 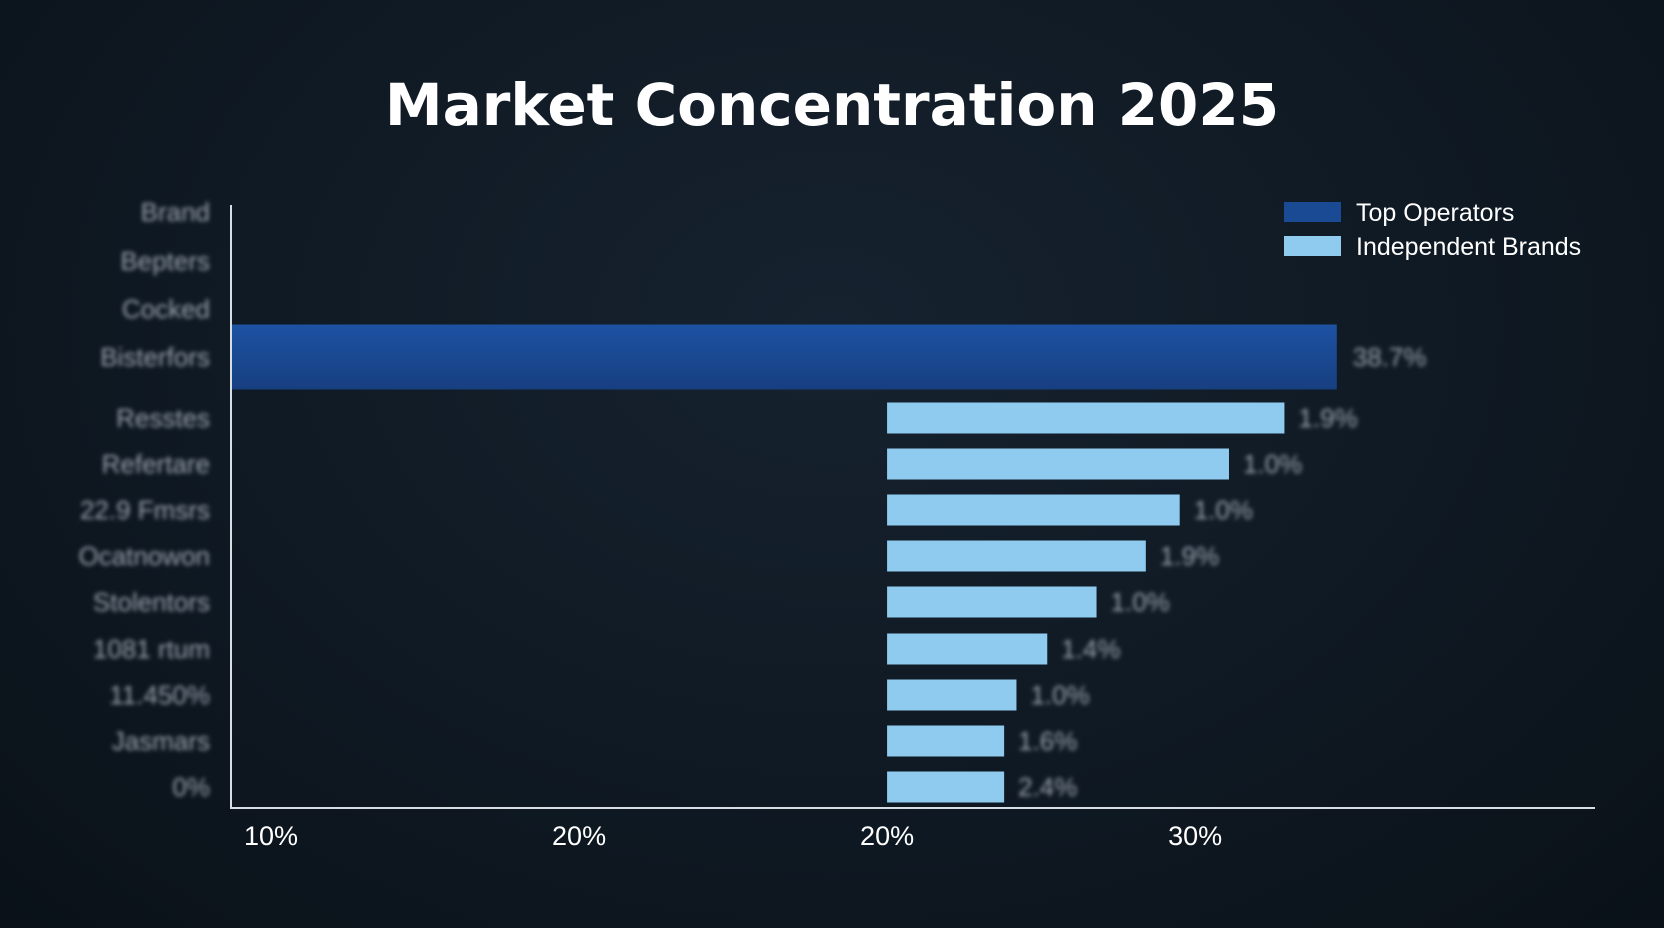 I want to click on legend-label: Top Operators, so click(x=1435, y=213).